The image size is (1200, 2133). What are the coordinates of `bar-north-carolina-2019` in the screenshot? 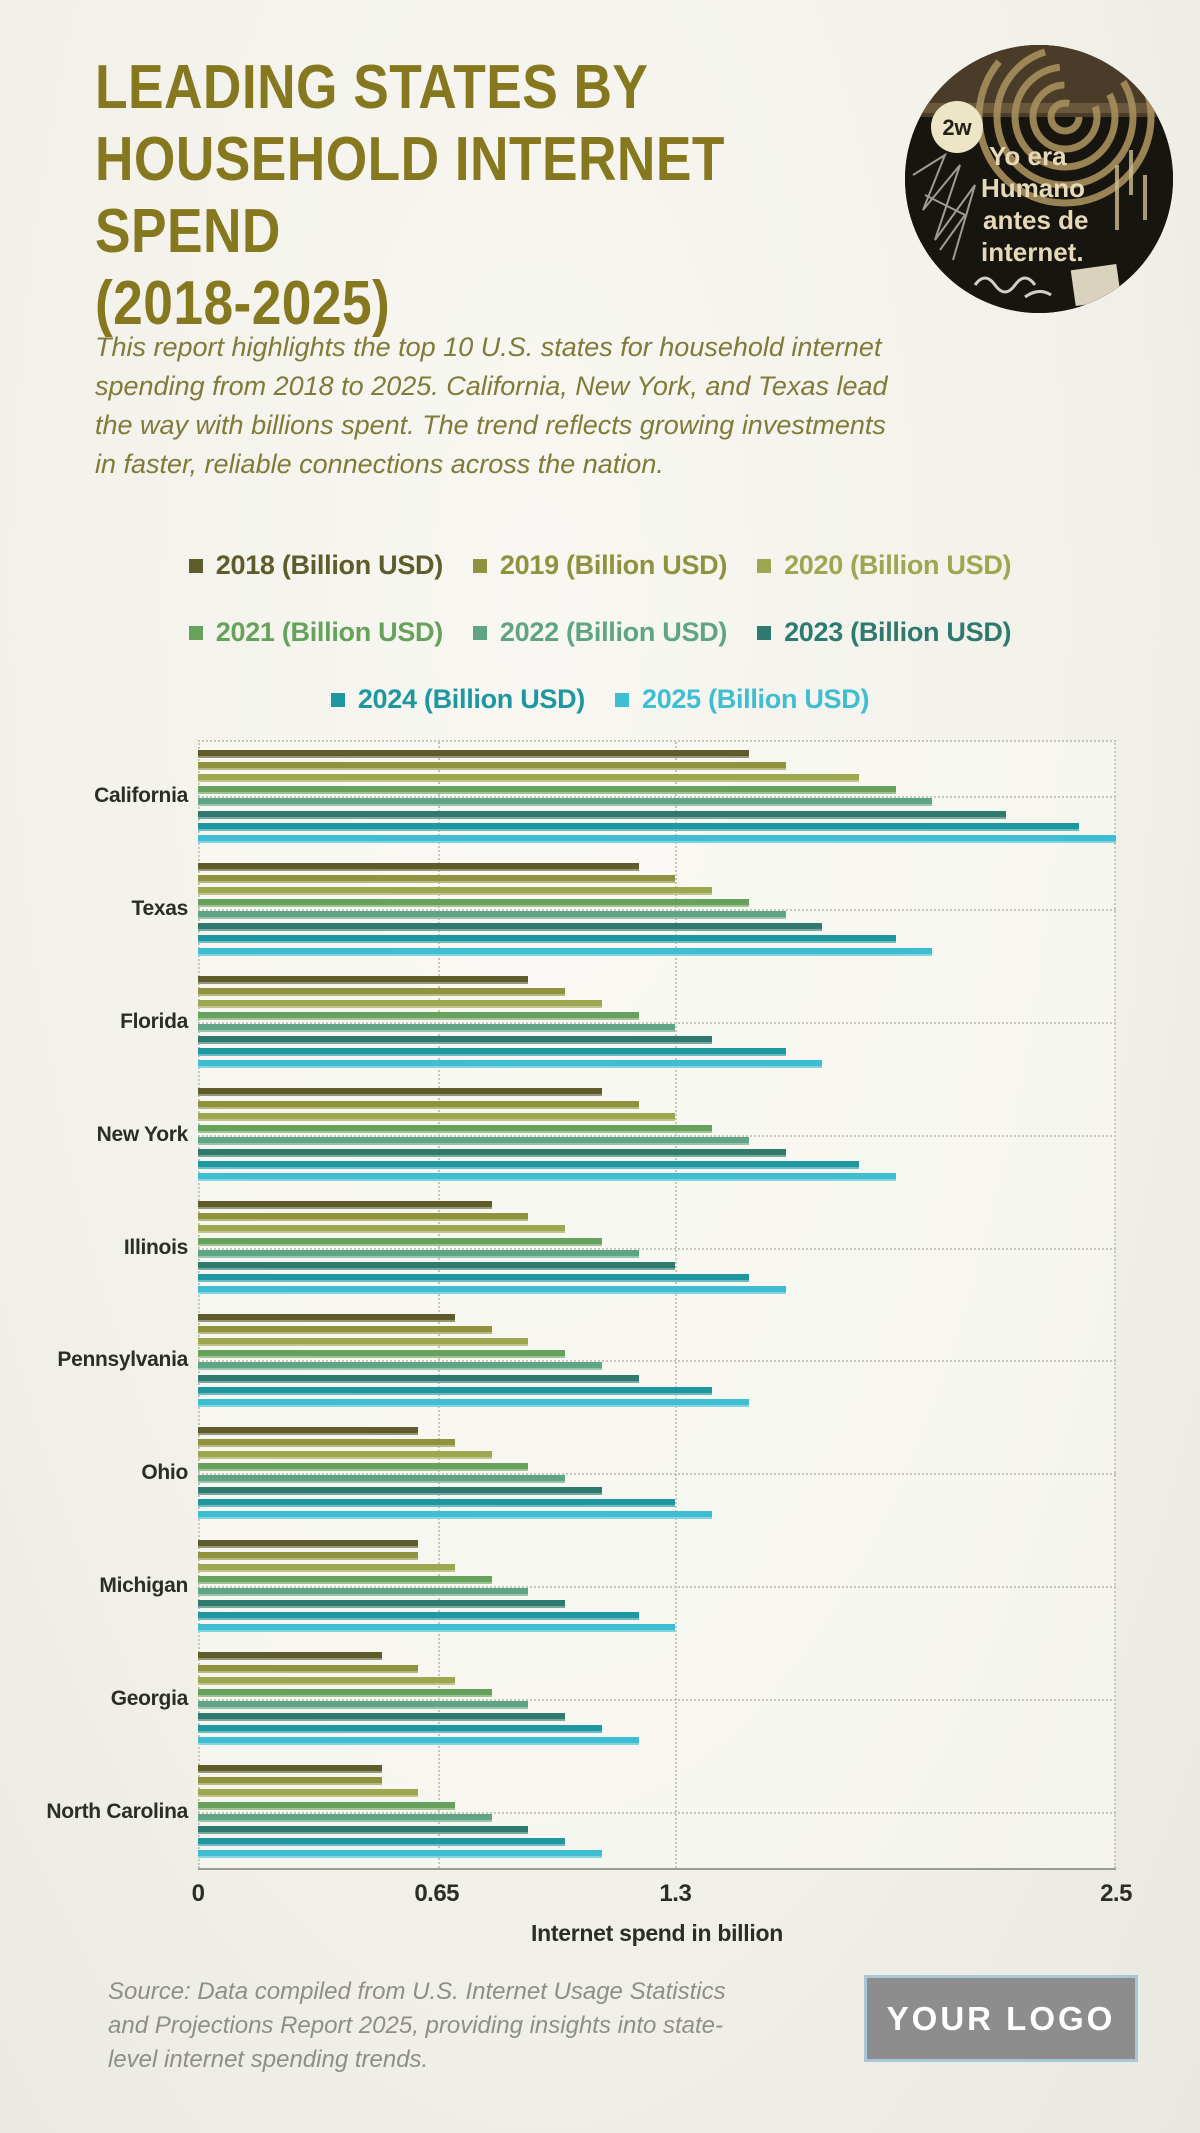 It's located at (290, 1781).